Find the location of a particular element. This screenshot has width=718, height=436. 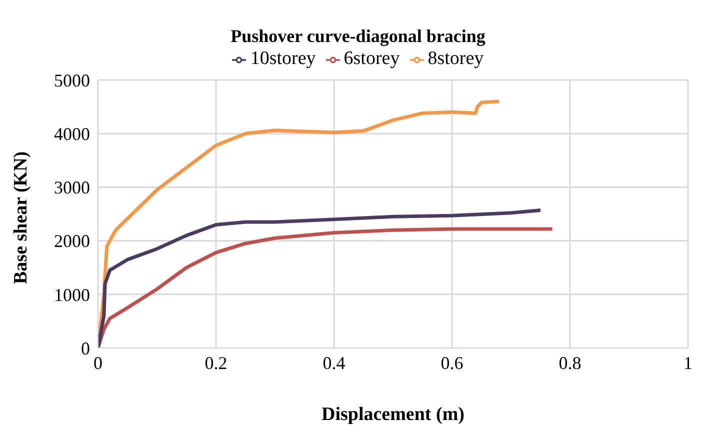

y-tick-label: 5000 is located at coordinates (72, 80).